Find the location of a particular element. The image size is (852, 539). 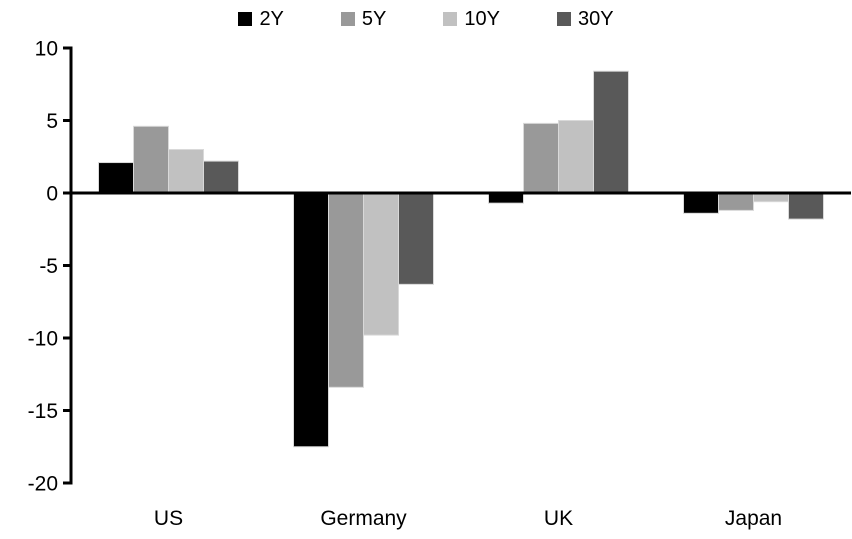

y-tick-label: 10 is located at coordinates (46, 49).